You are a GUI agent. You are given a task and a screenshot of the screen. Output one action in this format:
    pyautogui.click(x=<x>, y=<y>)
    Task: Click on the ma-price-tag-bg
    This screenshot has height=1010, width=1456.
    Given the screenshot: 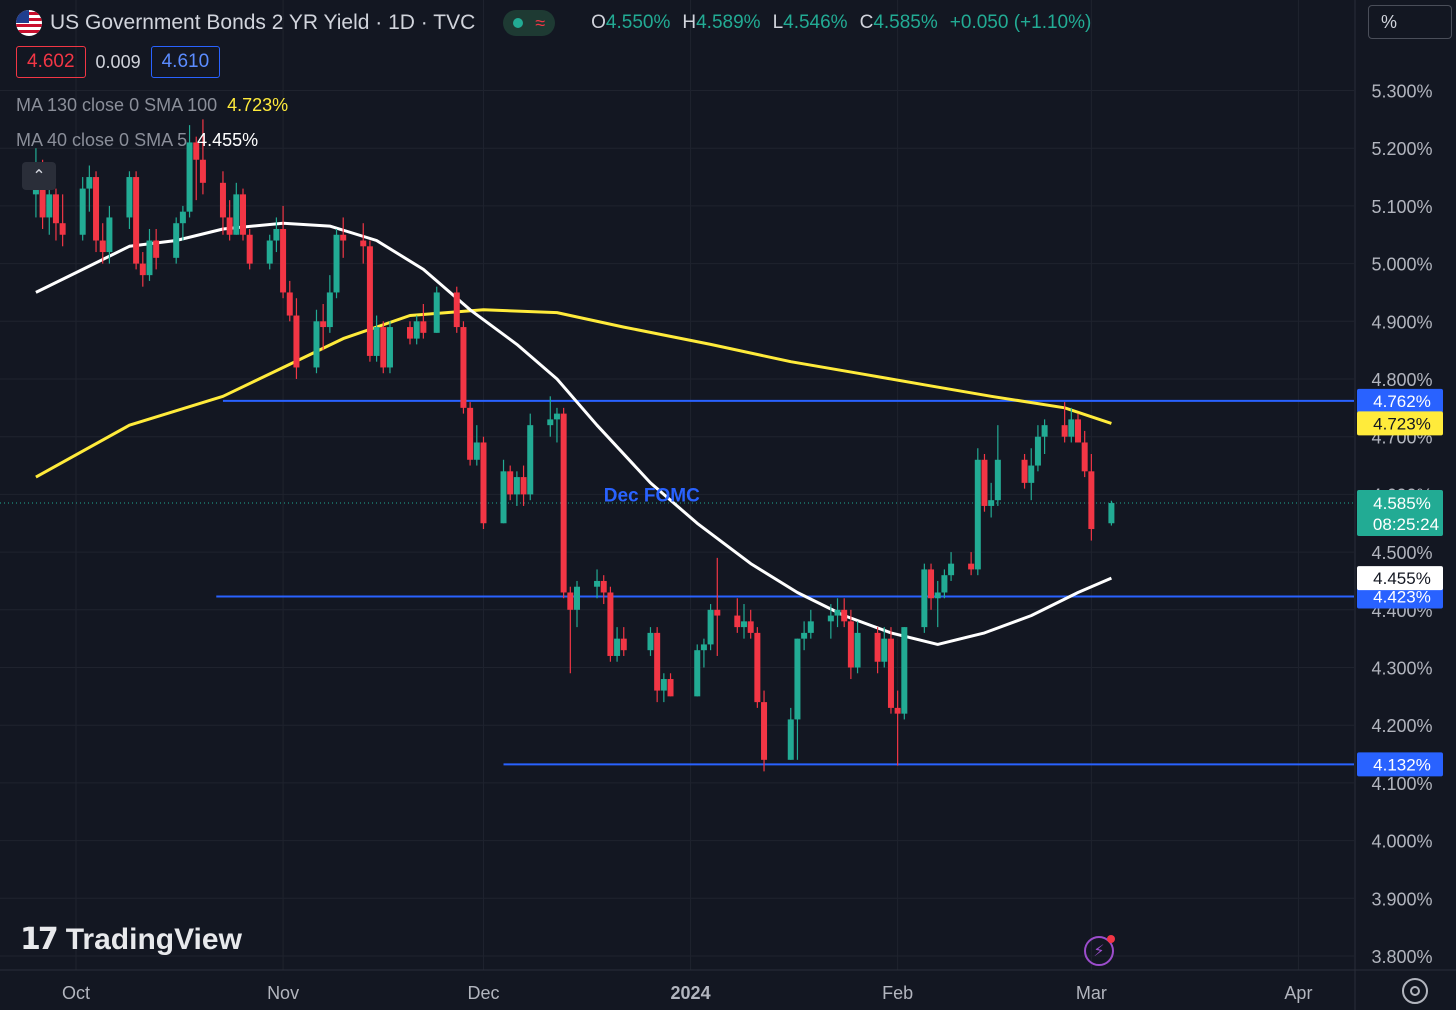 What is the action you would take?
    pyautogui.click(x=1400, y=578)
    